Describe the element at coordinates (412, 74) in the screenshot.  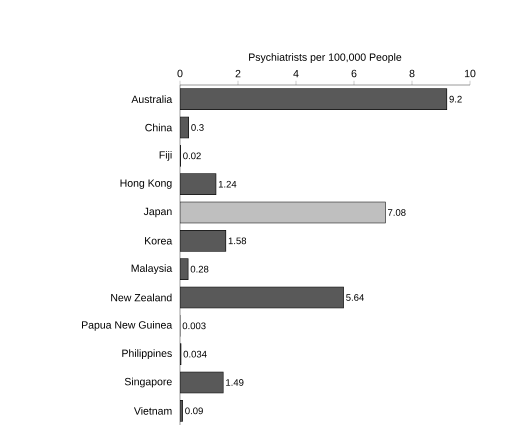
I see `x-tick-label: 8` at that location.